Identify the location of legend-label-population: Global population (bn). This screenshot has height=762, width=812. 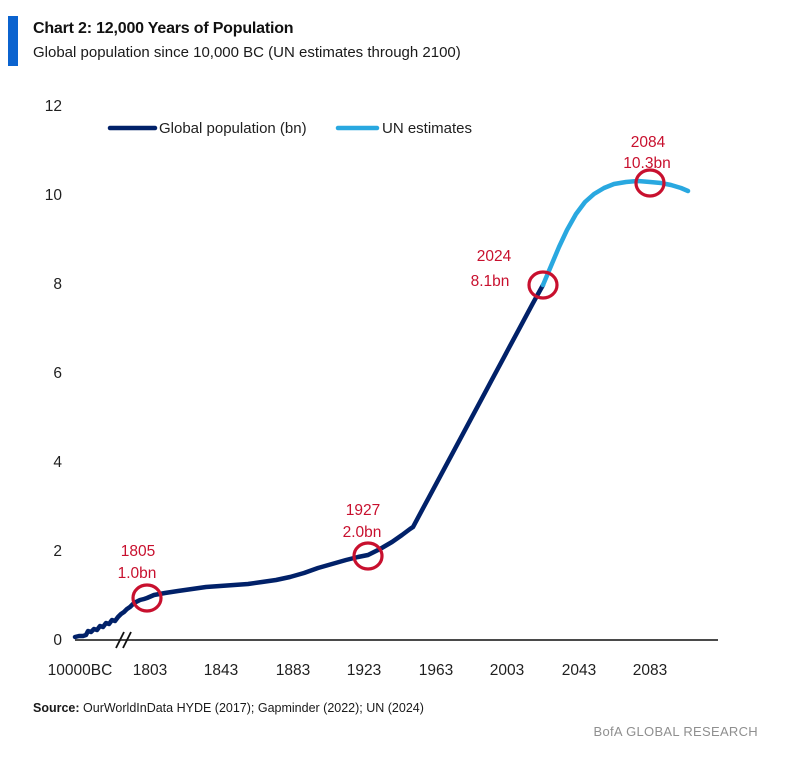
(233, 128).